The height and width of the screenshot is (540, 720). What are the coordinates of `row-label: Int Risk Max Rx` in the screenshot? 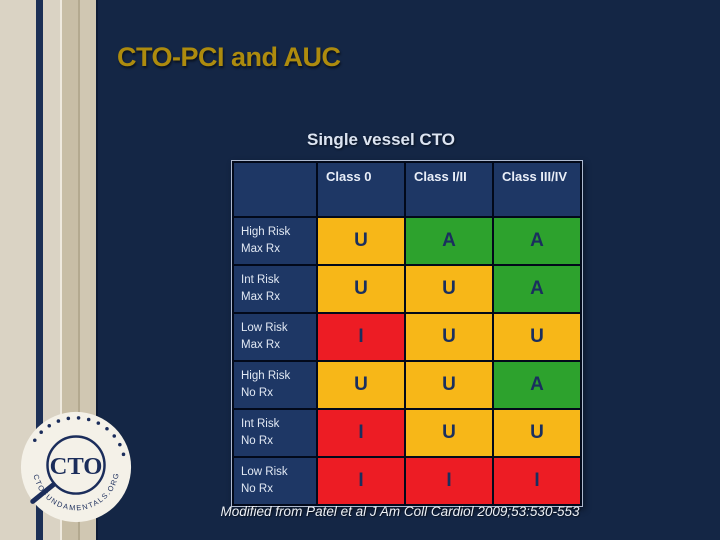 It's located at (275, 289).